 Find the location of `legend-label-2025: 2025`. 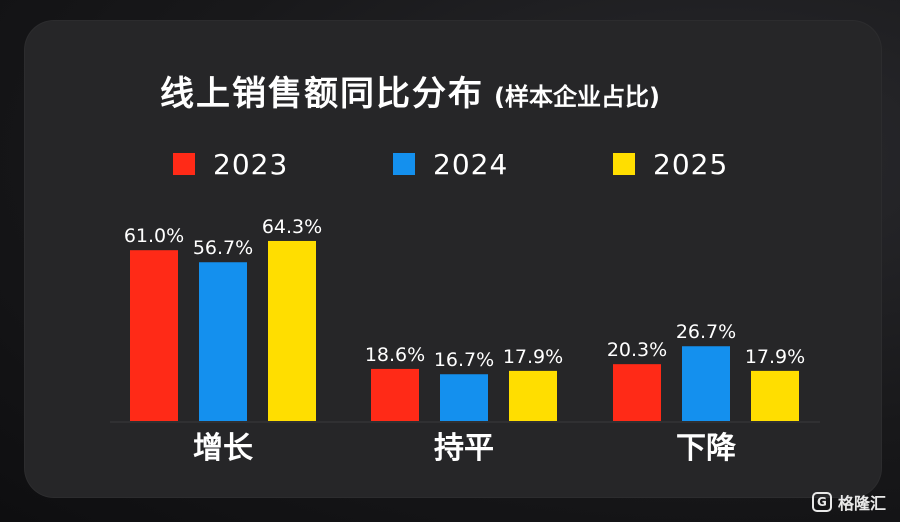

legend-label-2025: 2025 is located at coordinates (691, 164).